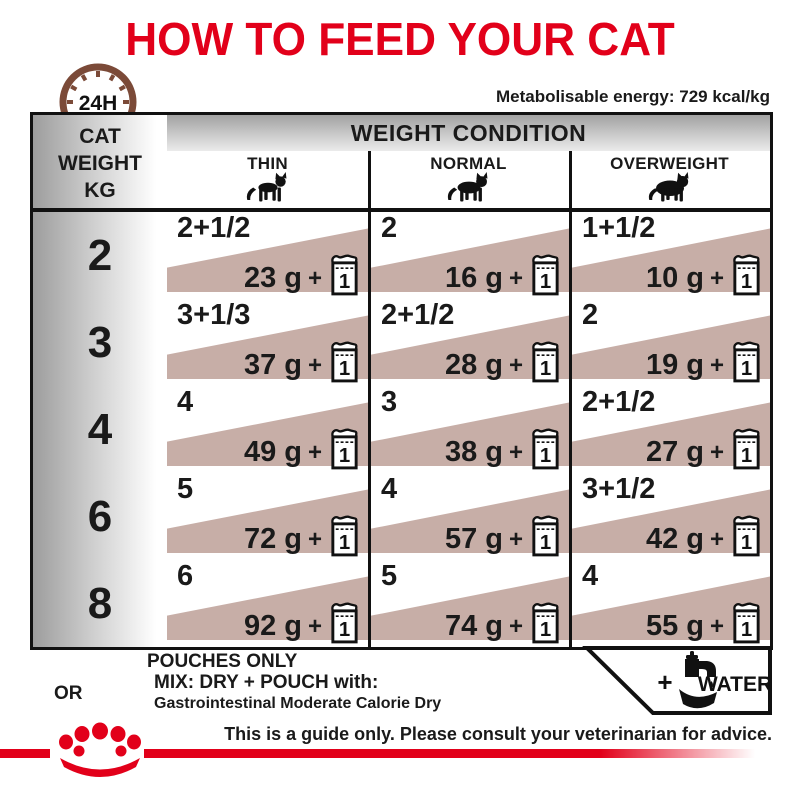  I want to click on feed-cell: 3+1/2 42 g + 1, so click(671, 516).